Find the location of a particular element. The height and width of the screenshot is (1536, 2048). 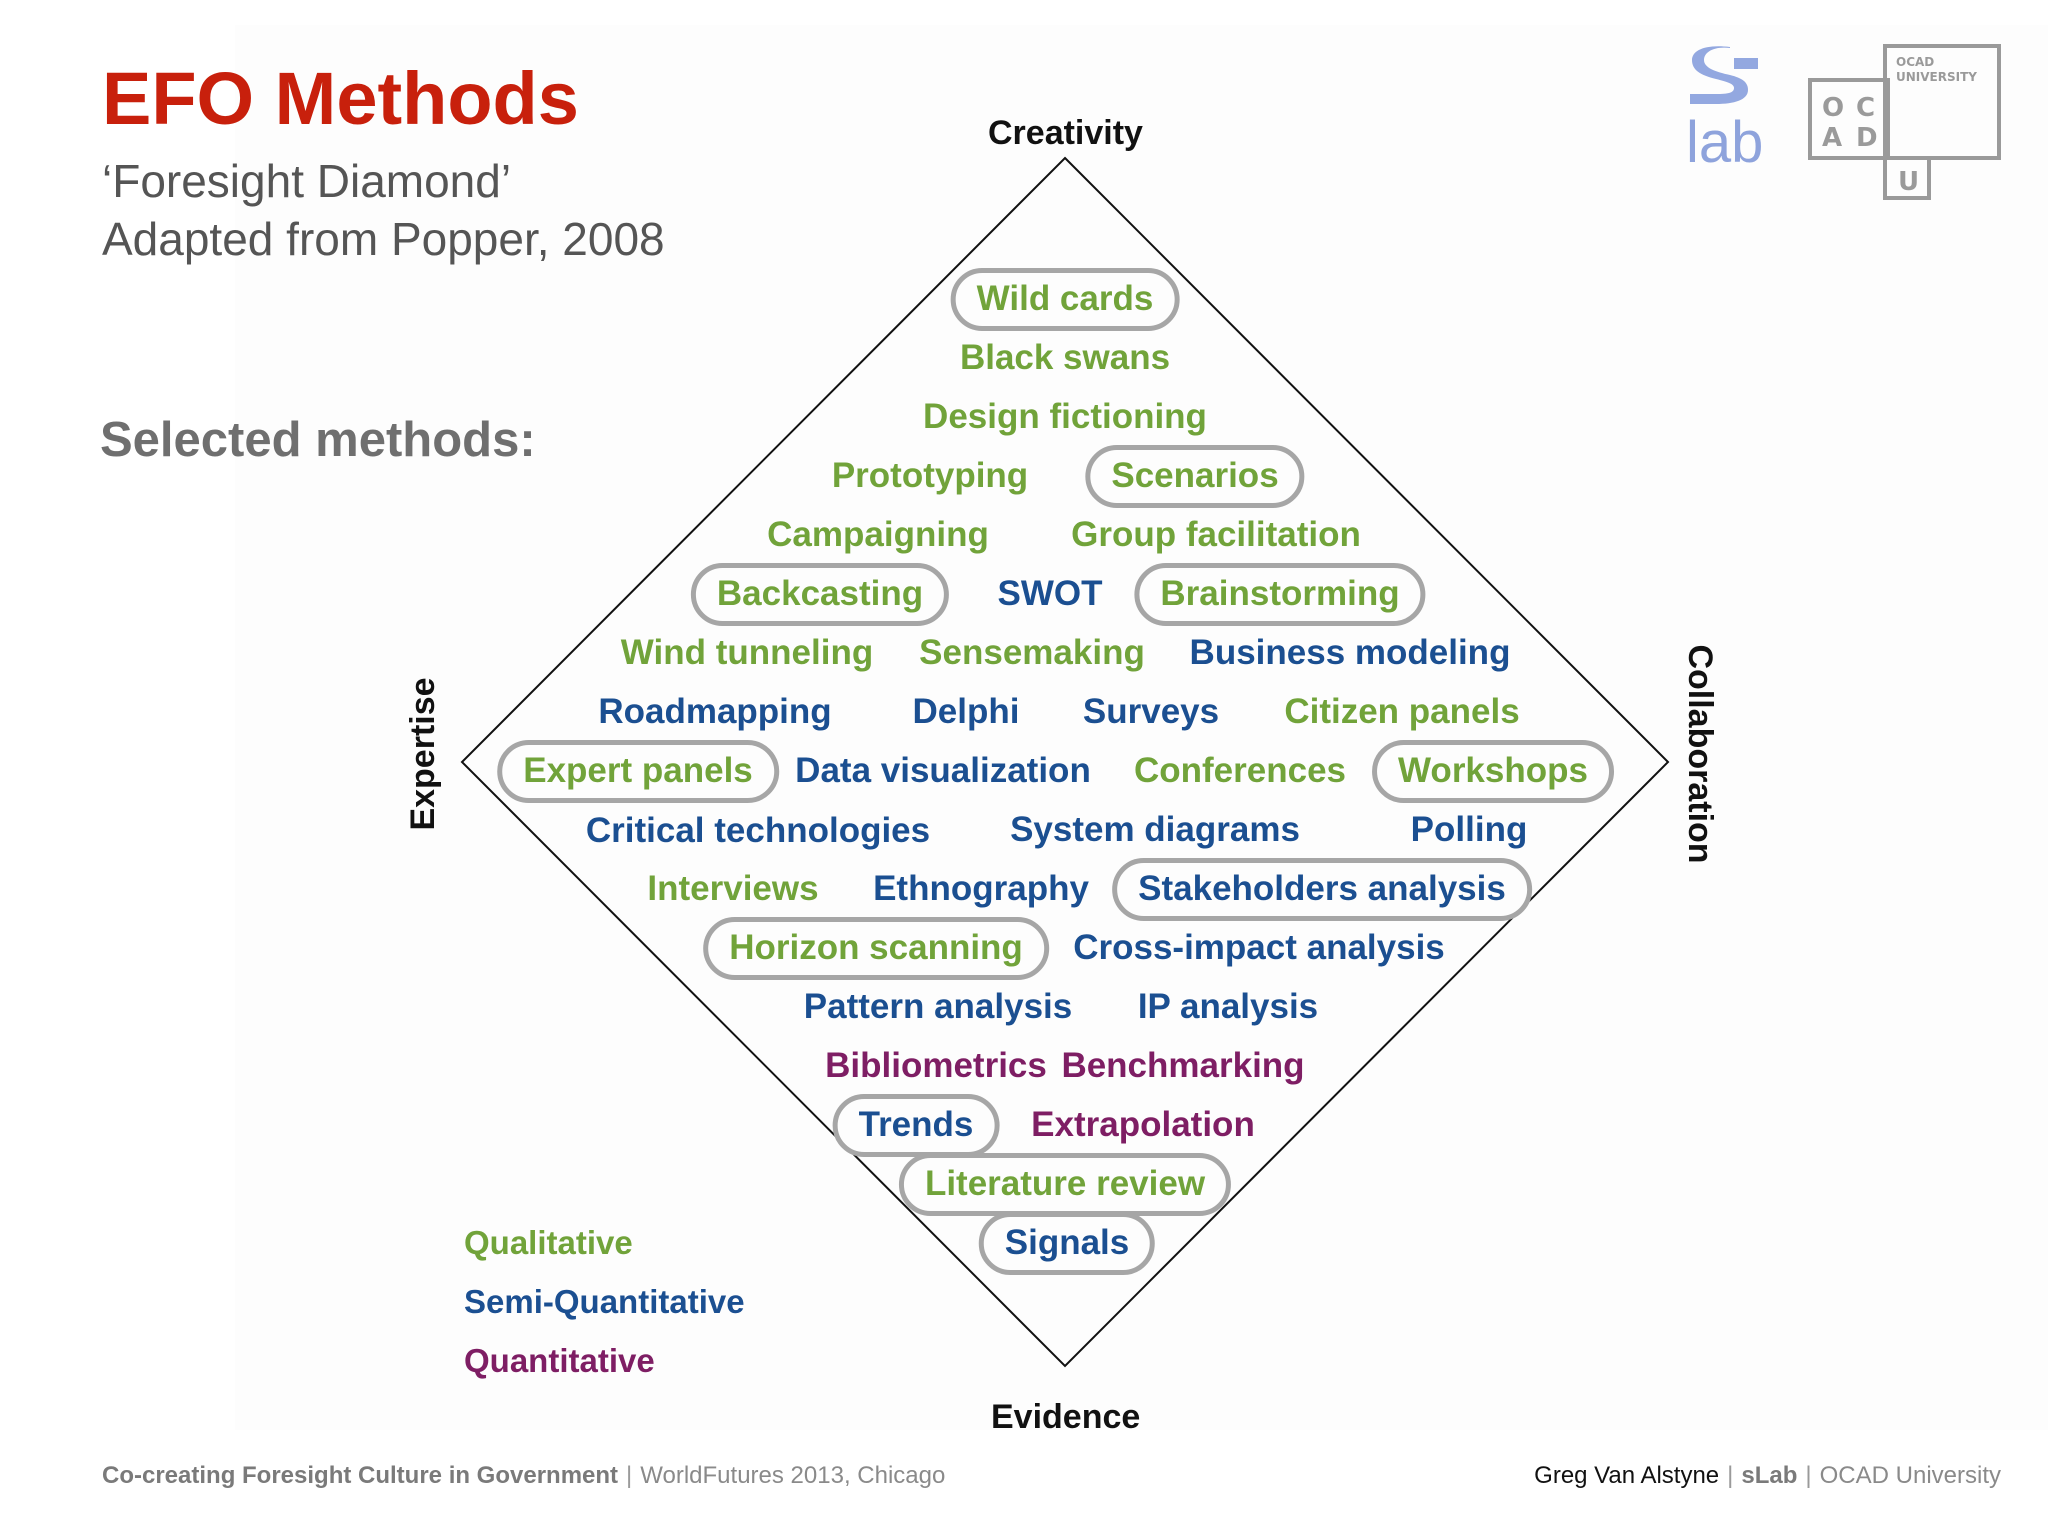

method-scenarios: Scenarios is located at coordinates (1195, 476).